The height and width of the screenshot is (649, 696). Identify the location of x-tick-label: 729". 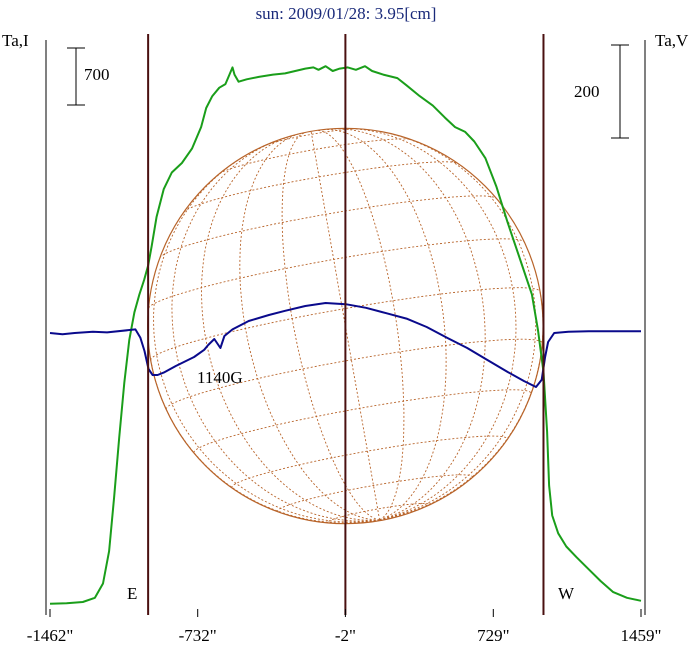
(493, 635).